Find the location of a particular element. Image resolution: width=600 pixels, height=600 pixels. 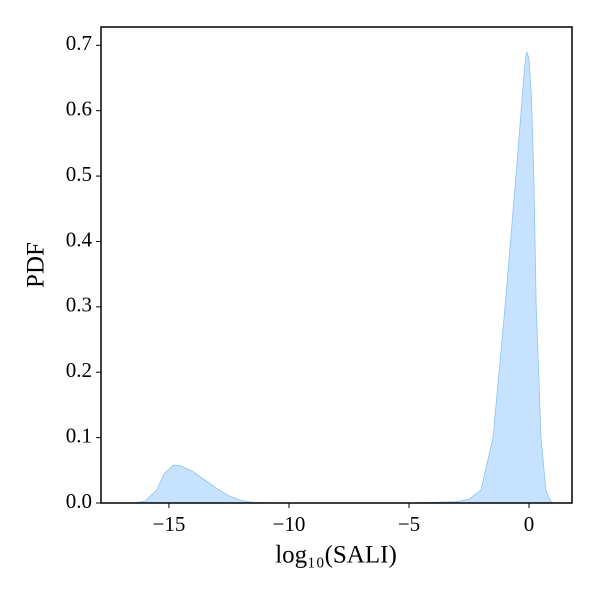

y-tick-label: 0.5 is located at coordinates (79, 174).